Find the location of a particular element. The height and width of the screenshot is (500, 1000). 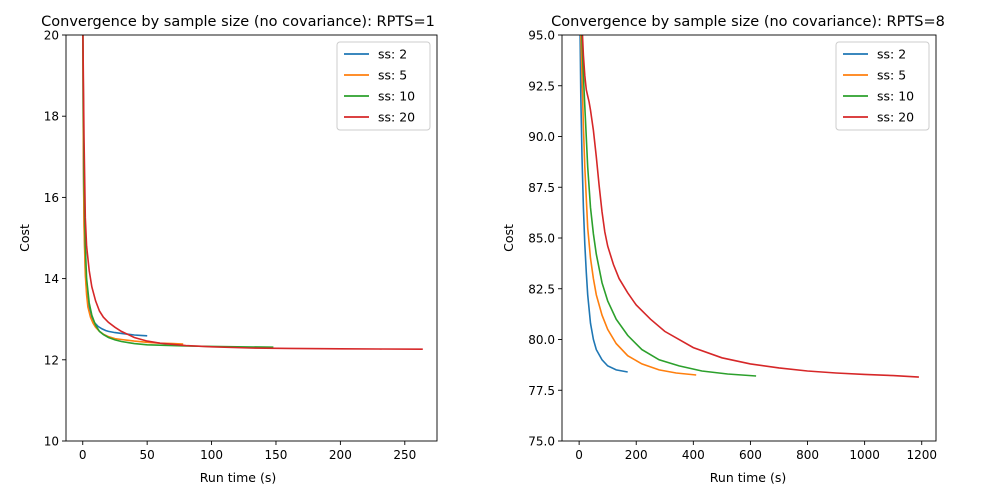

y-tick-label: 77.5 is located at coordinates (541, 391).